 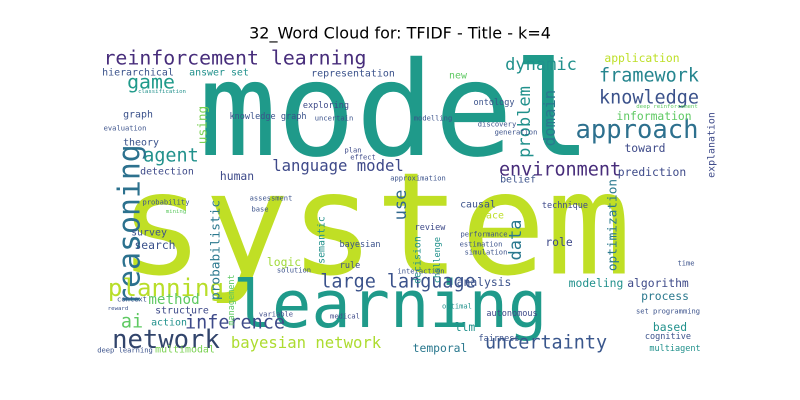 What do you see at coordinates (363, 157) in the screenshot?
I see `word: effect` at bounding box center [363, 157].